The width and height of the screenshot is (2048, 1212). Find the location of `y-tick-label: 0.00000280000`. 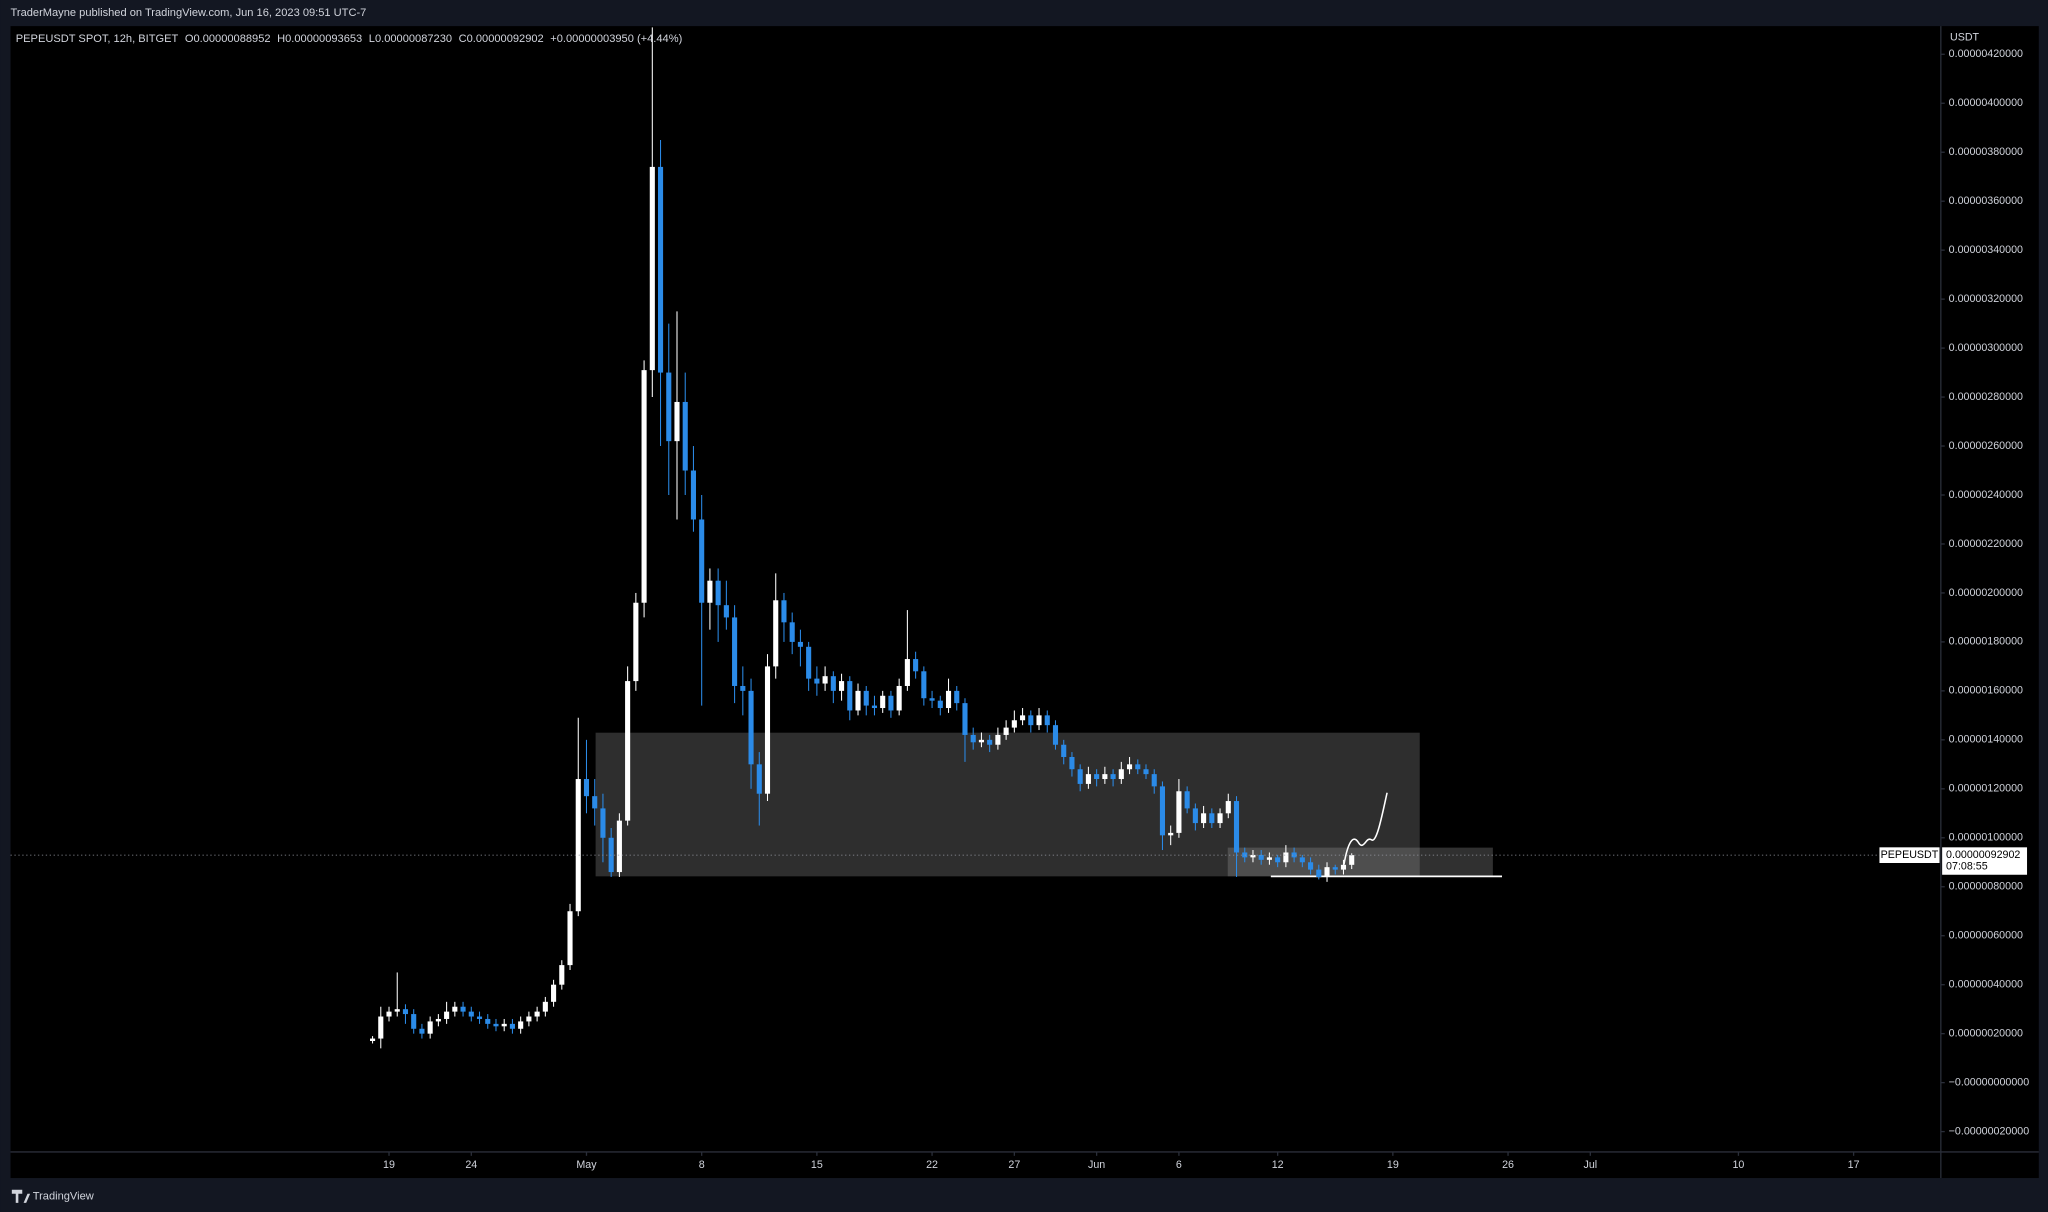

y-tick-label: 0.00000280000 is located at coordinates (1986, 397).